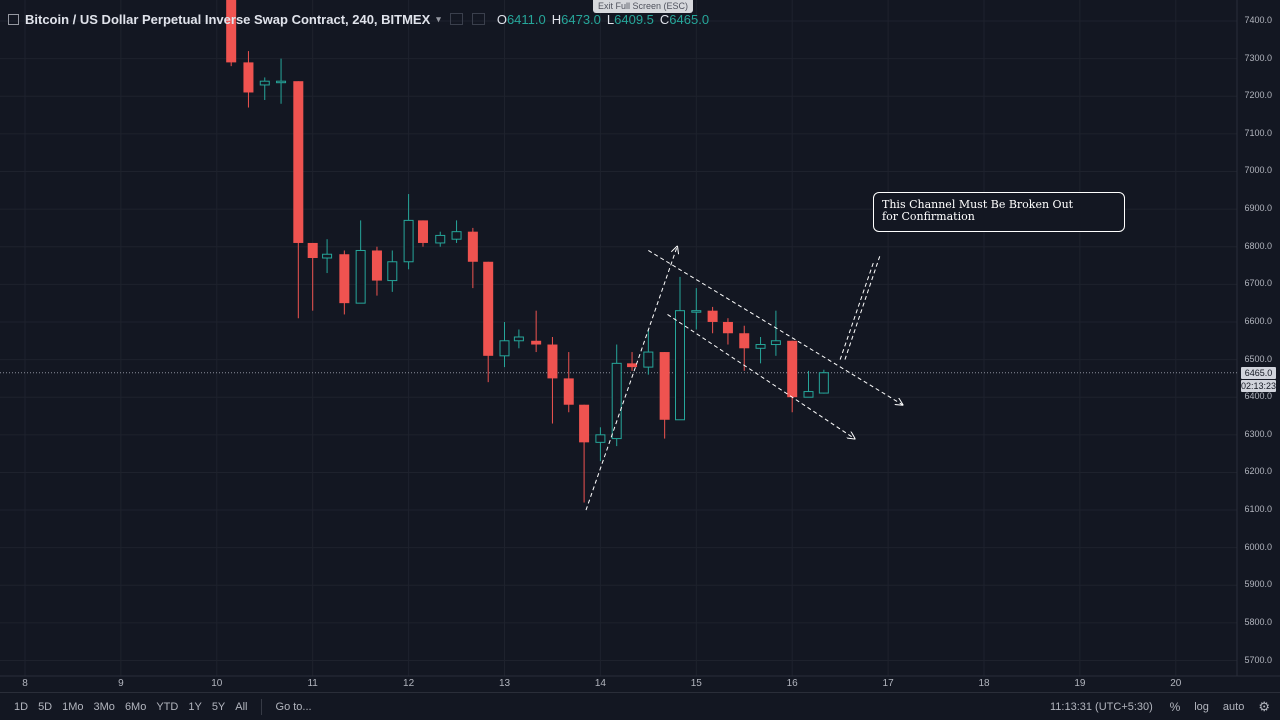 Image resolution: width=1280 pixels, height=720 pixels. What do you see at coordinates (478, 19) in the screenshot?
I see `settings-icon` at bounding box center [478, 19].